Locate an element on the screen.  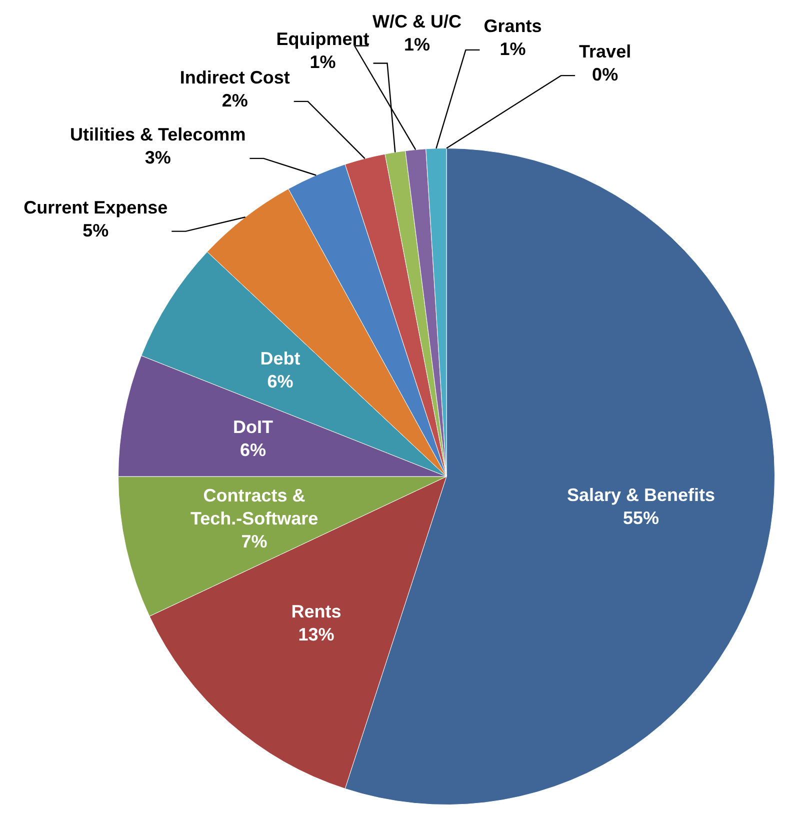
slice-label: Grants is located at coordinates (513, 26).